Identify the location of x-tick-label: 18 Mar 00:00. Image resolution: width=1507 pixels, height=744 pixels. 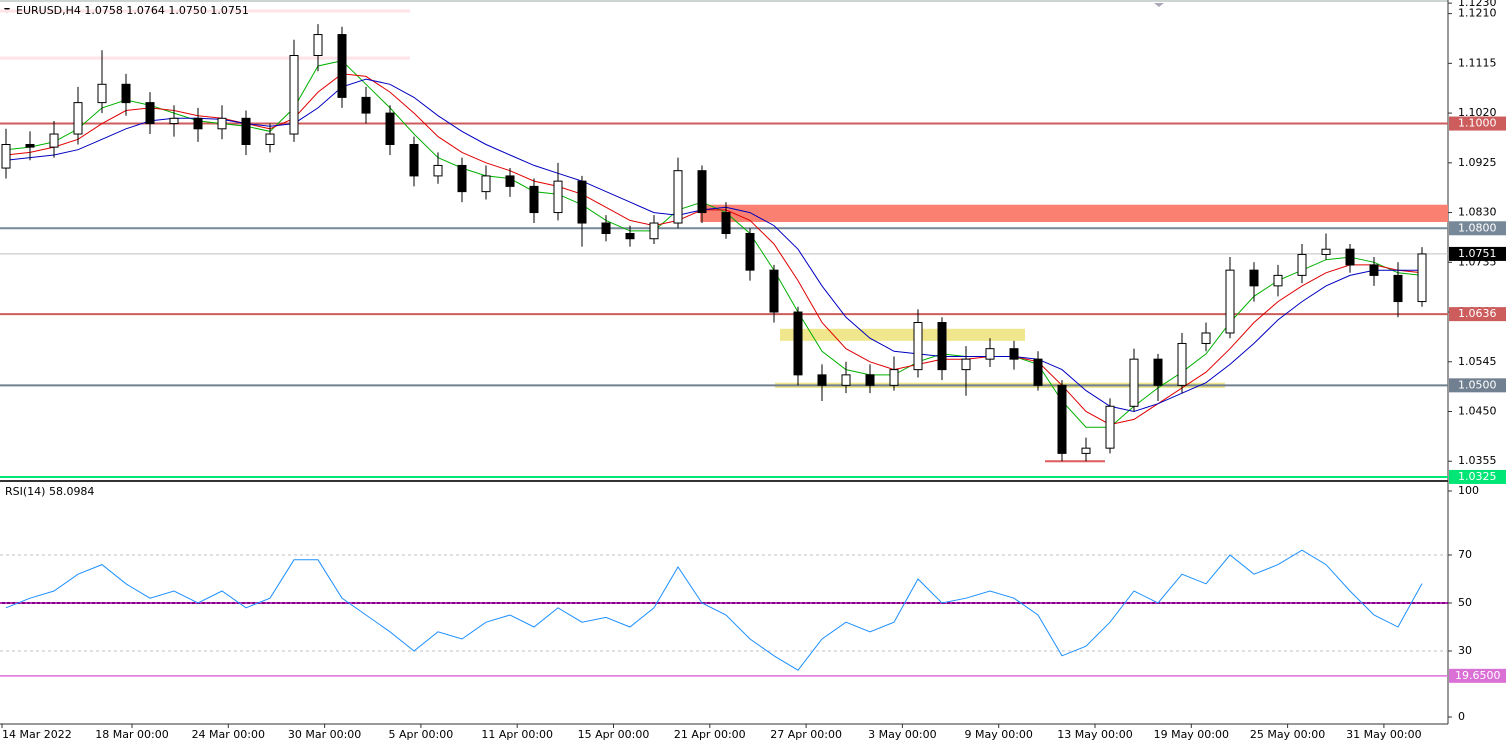
(131, 734).